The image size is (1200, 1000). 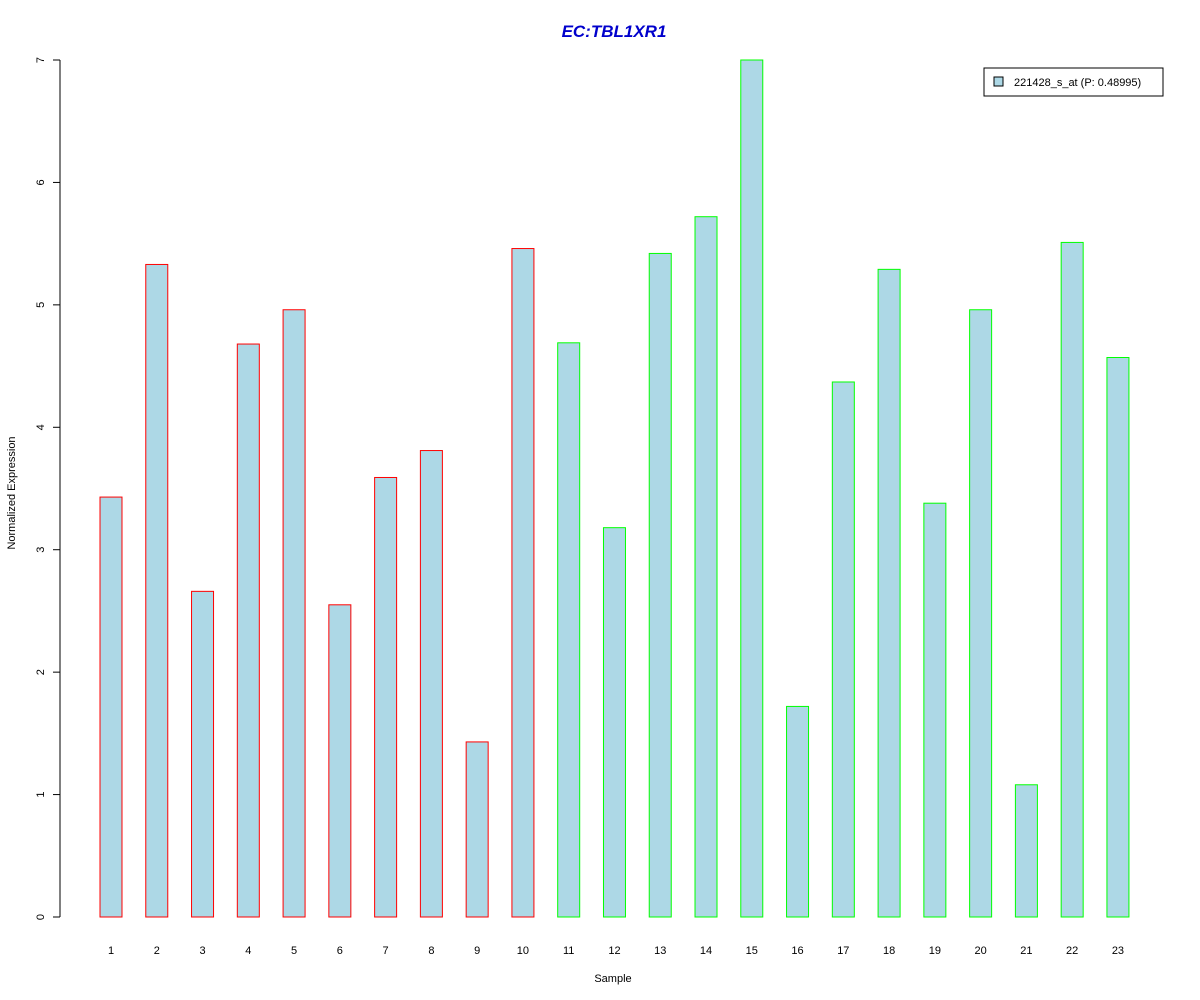 I want to click on x-tick-labels: 1 2 3 4 5 6 7 8 9 10 11 12 13 14 15 16 17 18 19 20 21 22 23, so click(x=616, y=951).